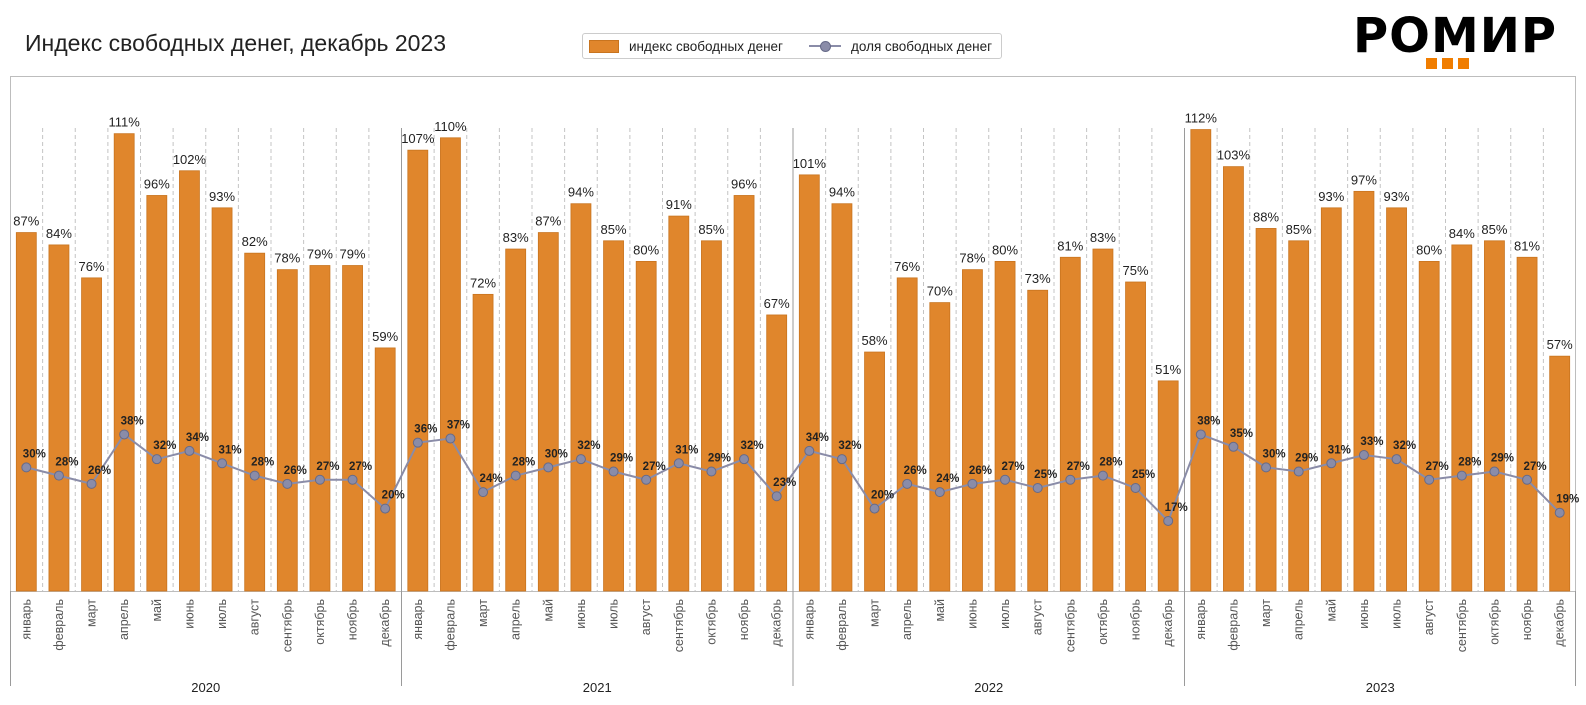 The width and height of the screenshot is (1586, 705). What do you see at coordinates (1494, 622) in the screenshot?
I see `month-tick-label: октябрь` at bounding box center [1494, 622].